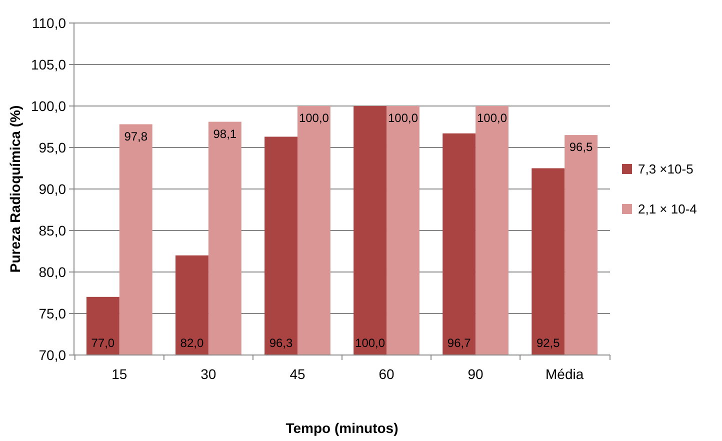  Describe the element at coordinates (342, 428) in the screenshot. I see `x-axis-title: Tempo (minutos)` at that location.